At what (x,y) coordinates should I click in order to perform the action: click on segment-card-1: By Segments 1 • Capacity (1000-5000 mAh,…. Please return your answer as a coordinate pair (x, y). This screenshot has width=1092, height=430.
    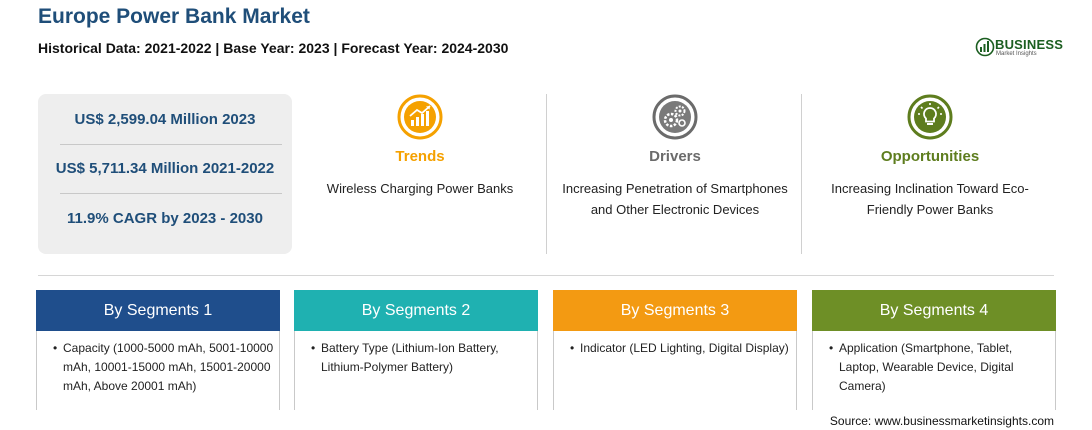
    Looking at the image, I should click on (158, 350).